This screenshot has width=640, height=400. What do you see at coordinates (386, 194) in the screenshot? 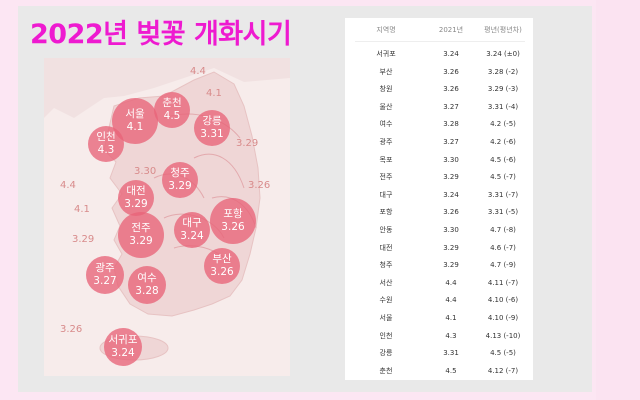
I see `cell-region: 대구` at bounding box center [386, 194].